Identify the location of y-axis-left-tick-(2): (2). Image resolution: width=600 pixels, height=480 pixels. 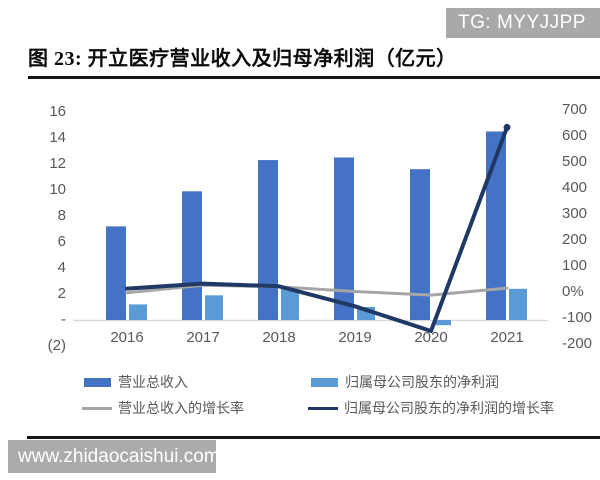
(56, 345).